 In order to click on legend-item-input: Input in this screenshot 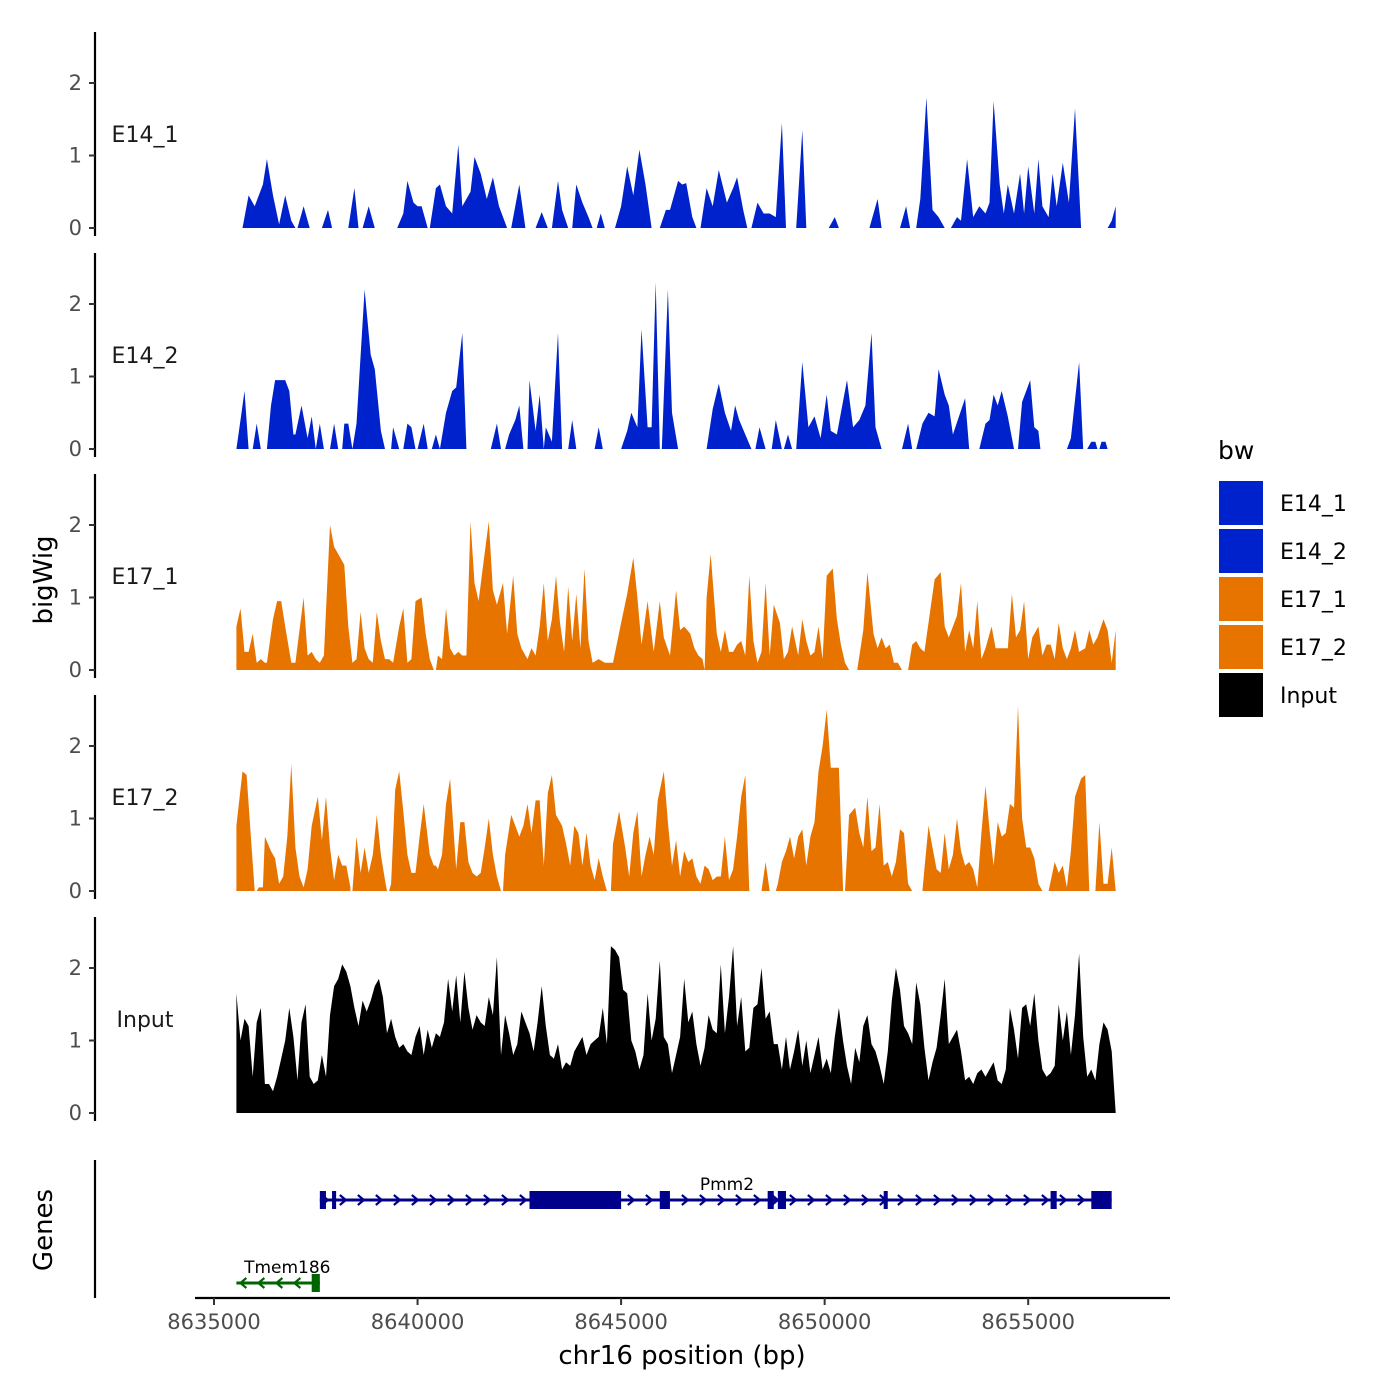, I will do `click(1278, 695)`.